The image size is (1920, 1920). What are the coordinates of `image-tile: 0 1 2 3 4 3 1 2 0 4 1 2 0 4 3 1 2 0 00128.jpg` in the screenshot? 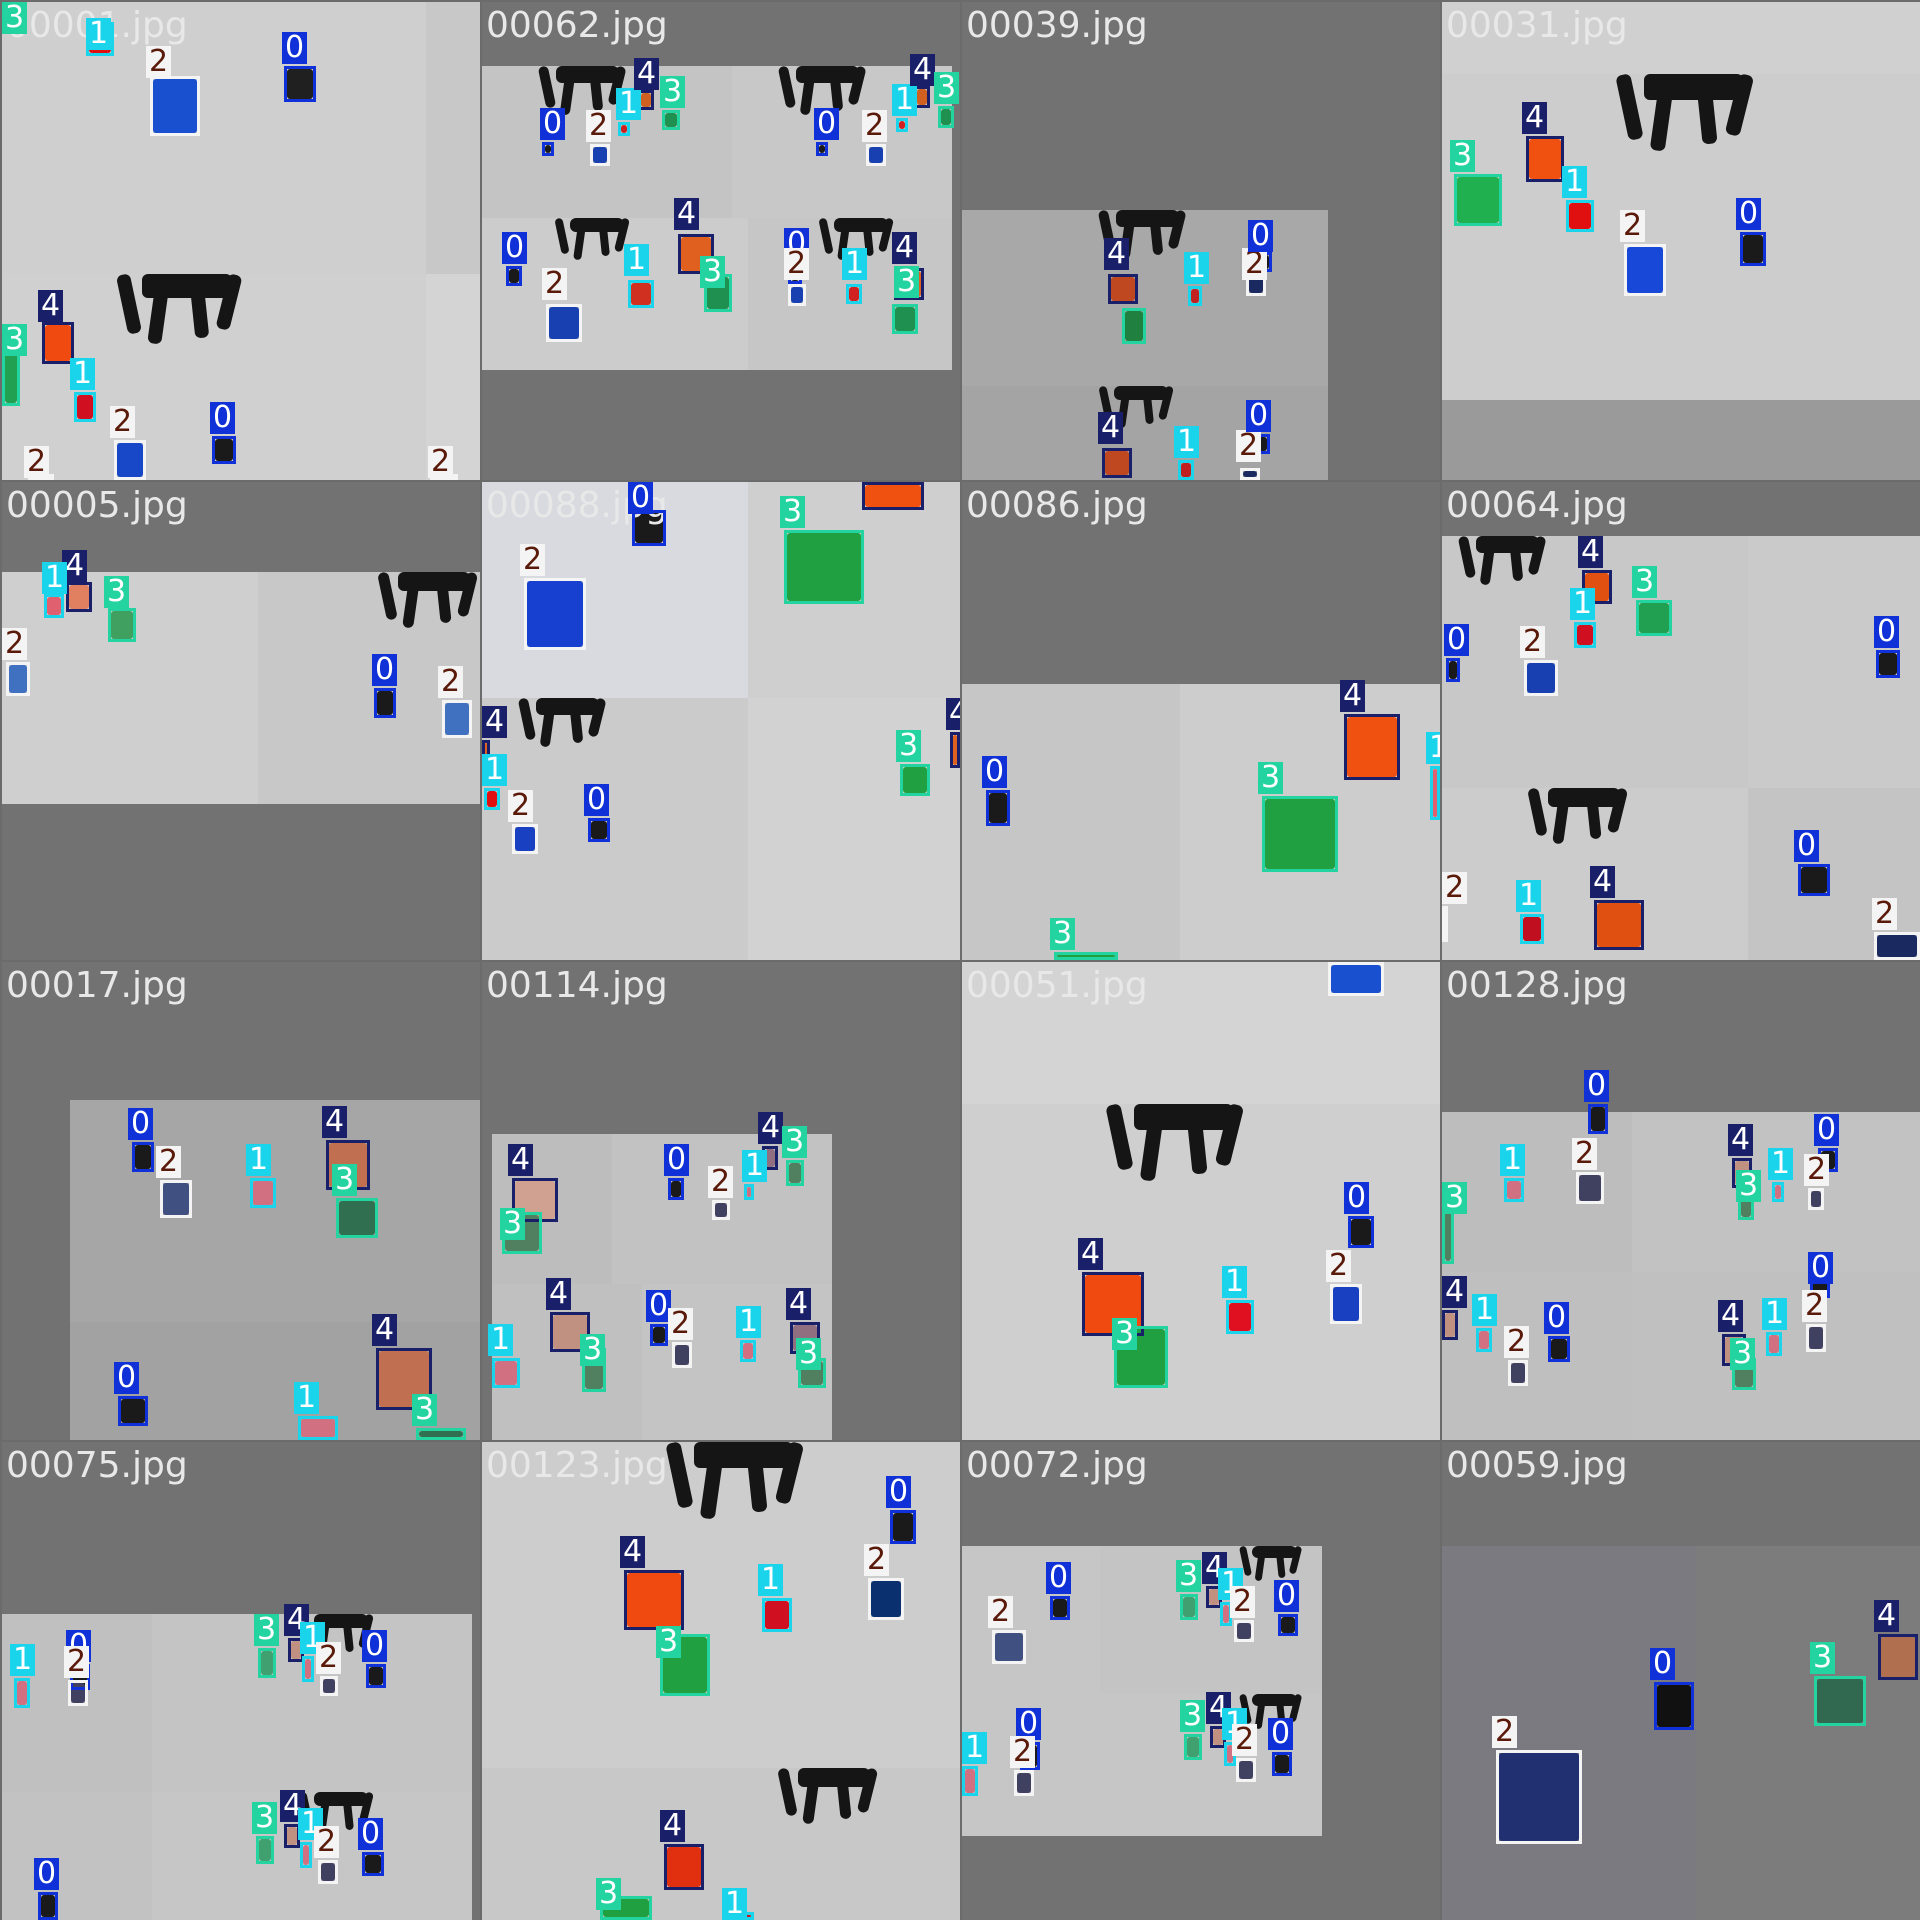 It's located at (1681, 1201).